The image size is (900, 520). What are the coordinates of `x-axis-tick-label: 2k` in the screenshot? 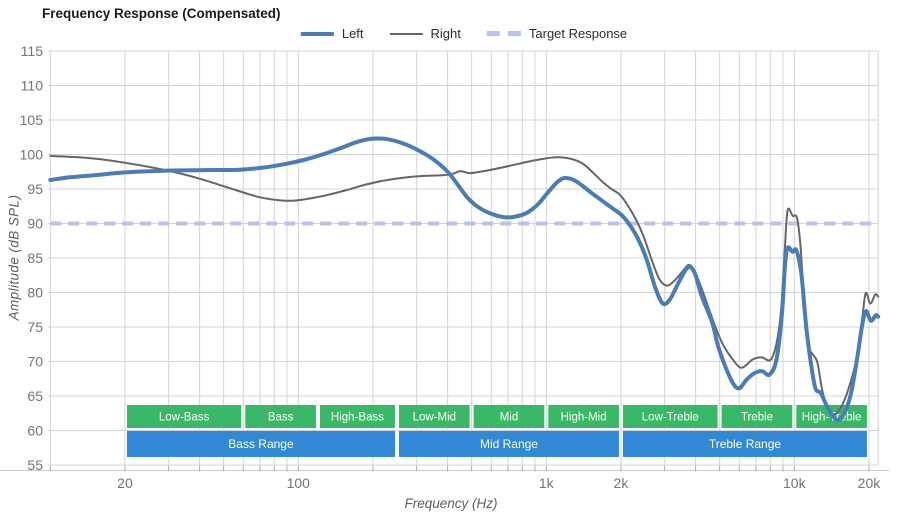 It's located at (622, 483).